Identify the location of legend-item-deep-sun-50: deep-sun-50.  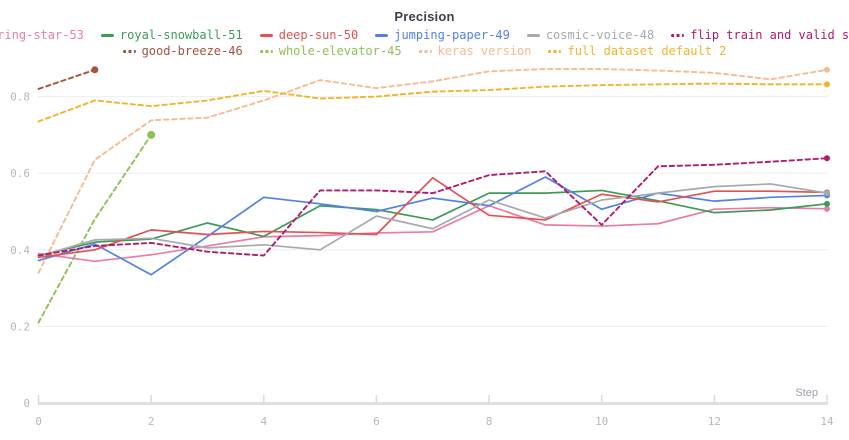
(309, 35).